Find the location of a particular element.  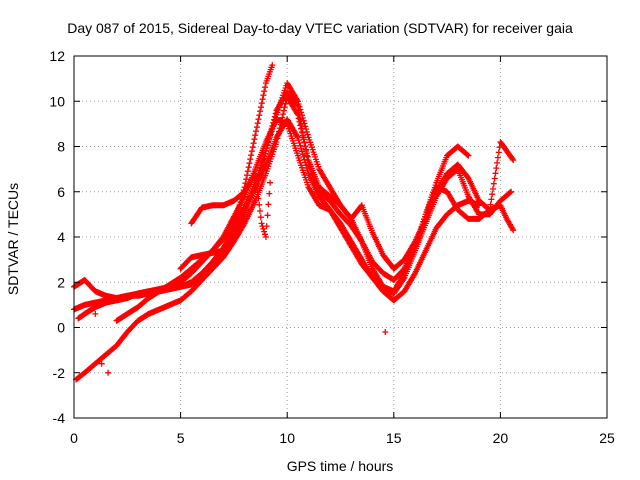

y-axis-label: SDTVAR / TECUs is located at coordinates (13, 239).